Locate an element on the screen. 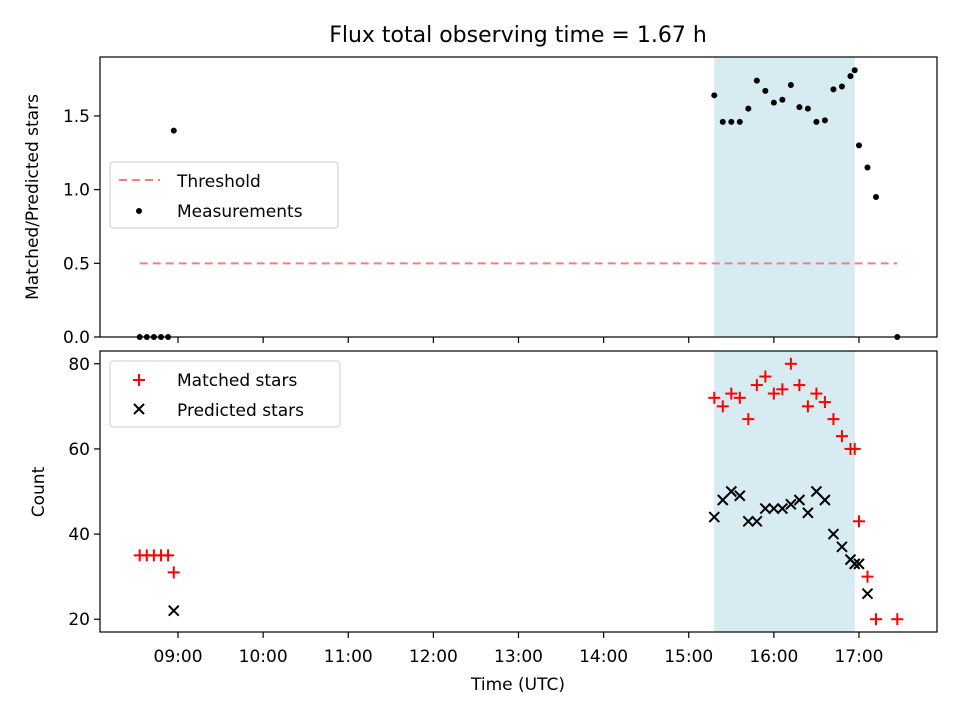  x-tick-label: 09:00 is located at coordinates (178, 657).